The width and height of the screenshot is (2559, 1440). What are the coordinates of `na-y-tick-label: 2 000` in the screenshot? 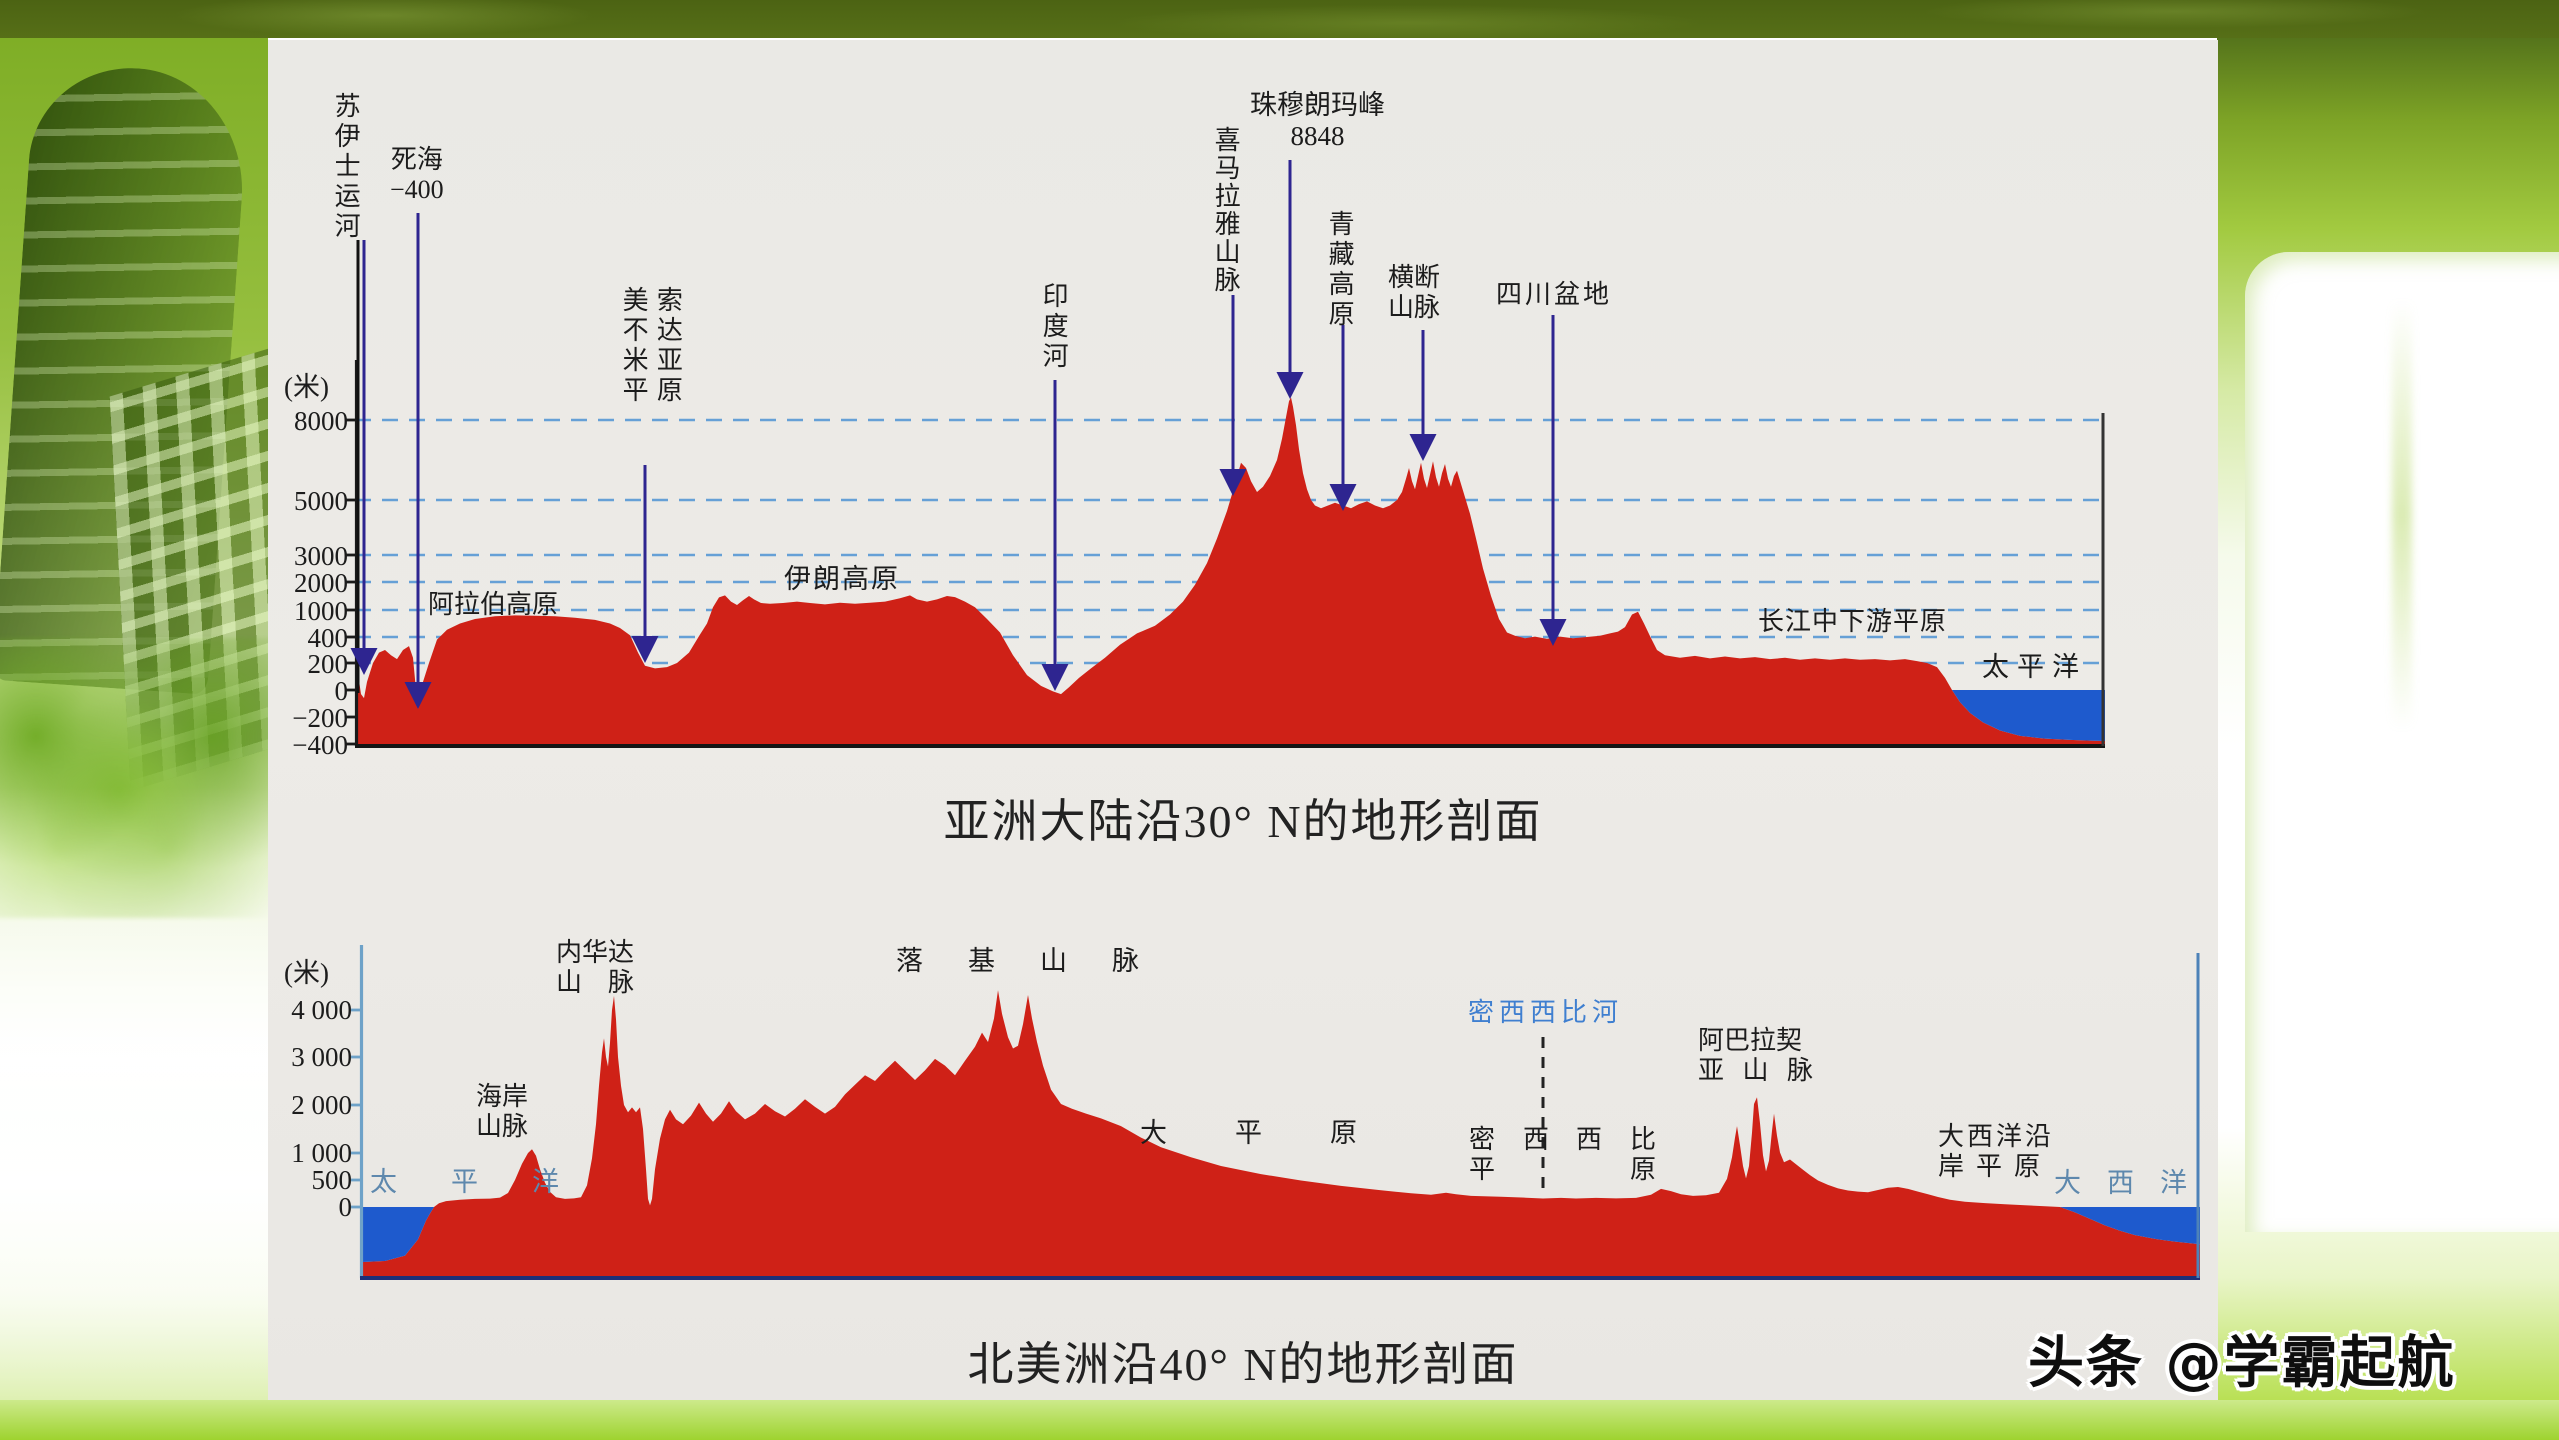 It's located at (321, 1105).